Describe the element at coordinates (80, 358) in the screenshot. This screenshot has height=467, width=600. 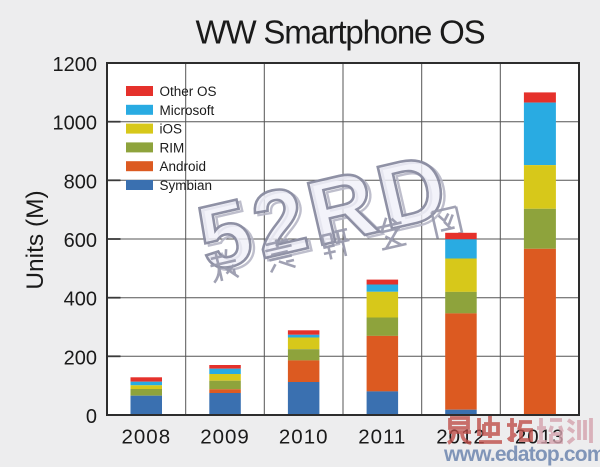
I see `svg-text: 200` at that location.